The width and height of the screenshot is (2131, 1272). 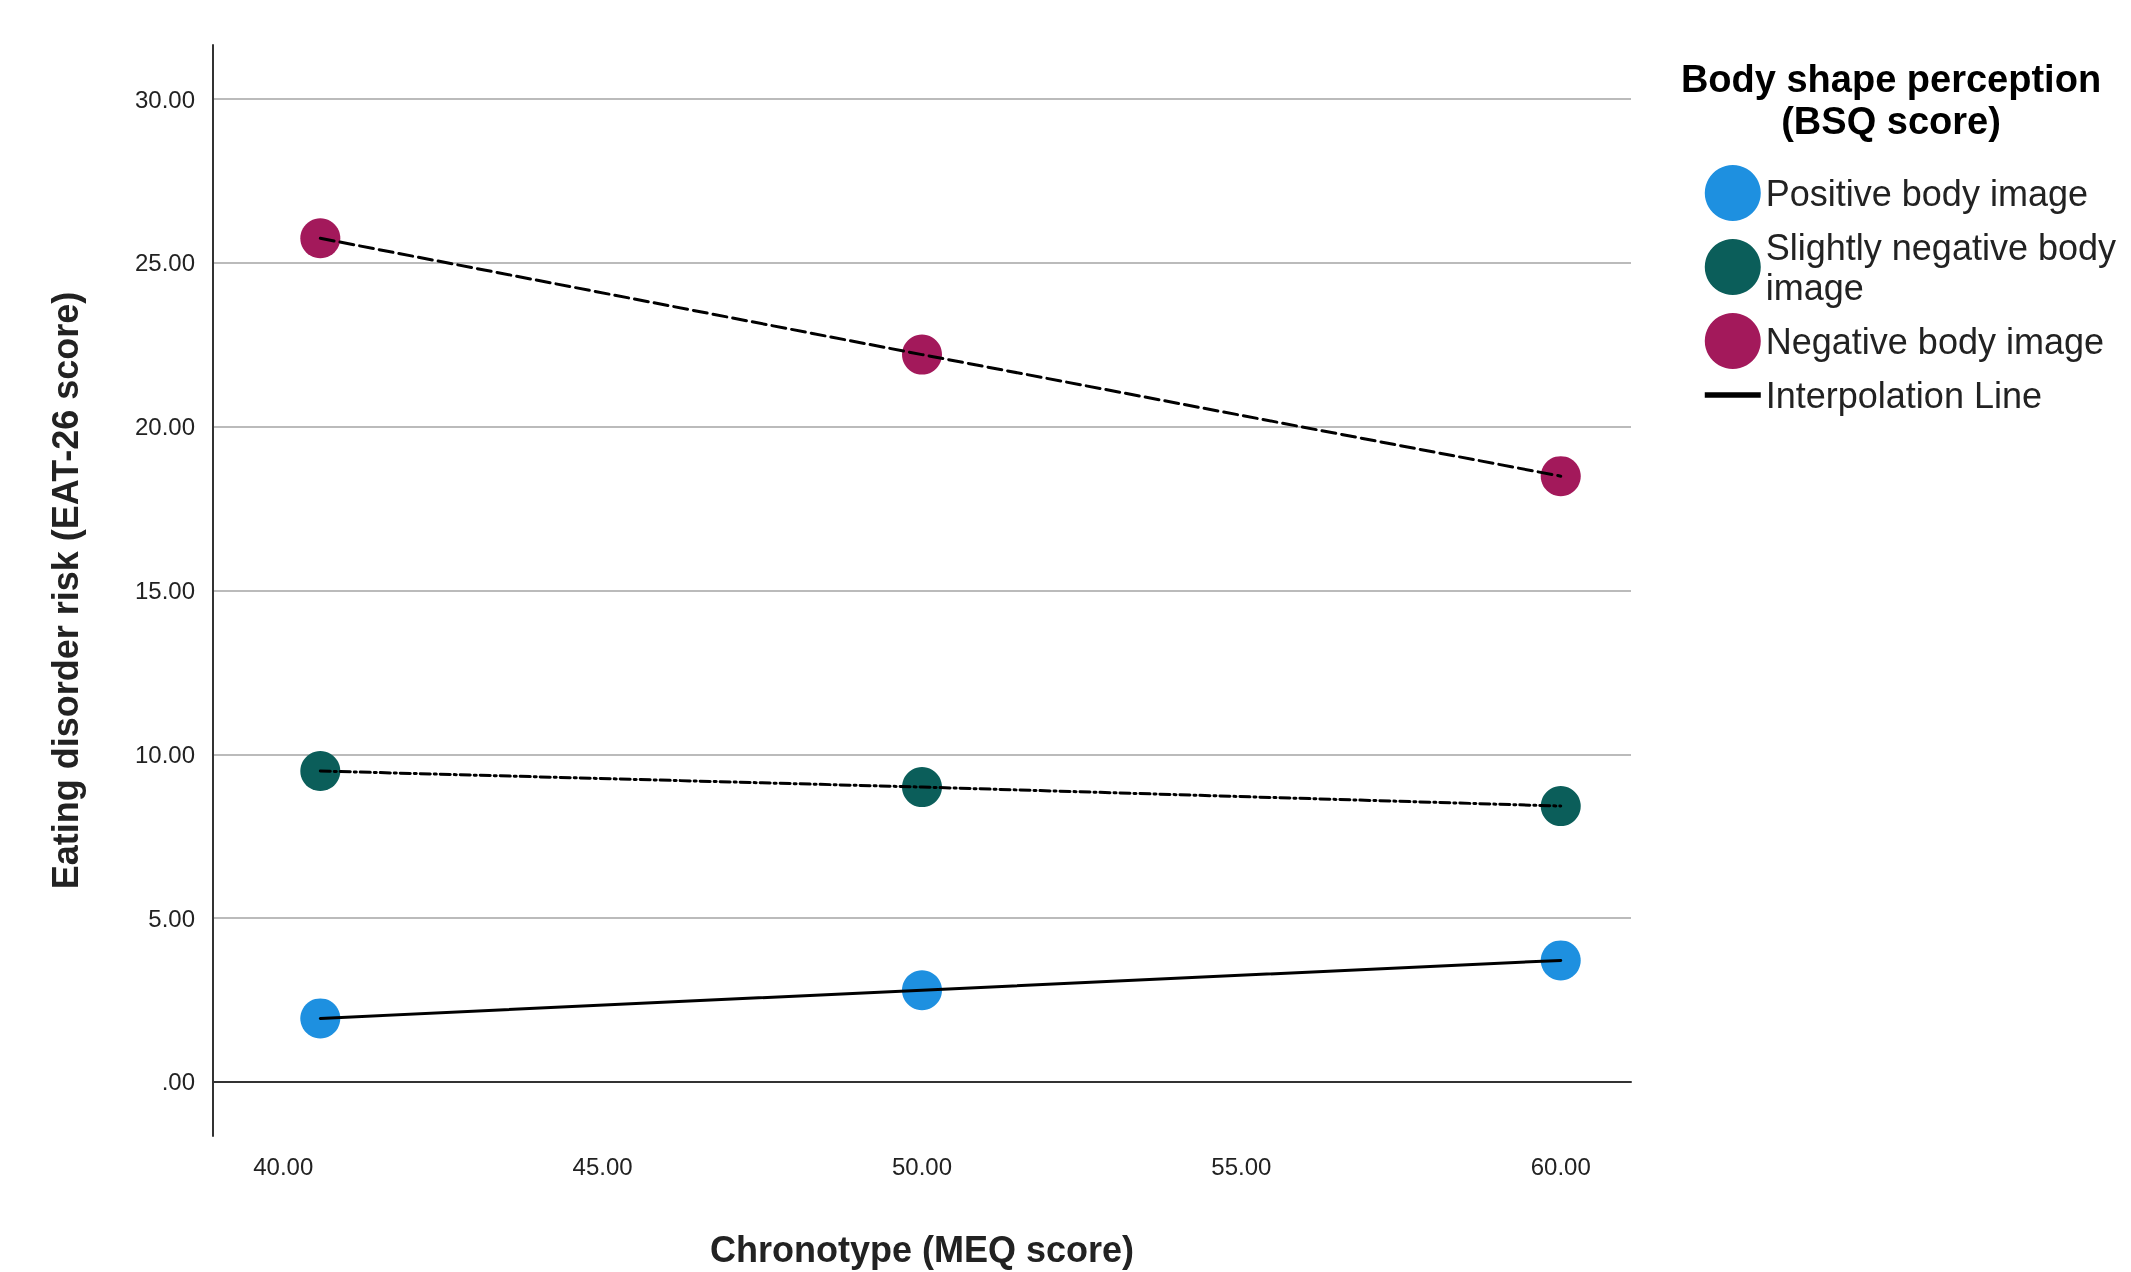 What do you see at coordinates (1941, 267) in the screenshot?
I see `legend-label: Slightly negative body image` at bounding box center [1941, 267].